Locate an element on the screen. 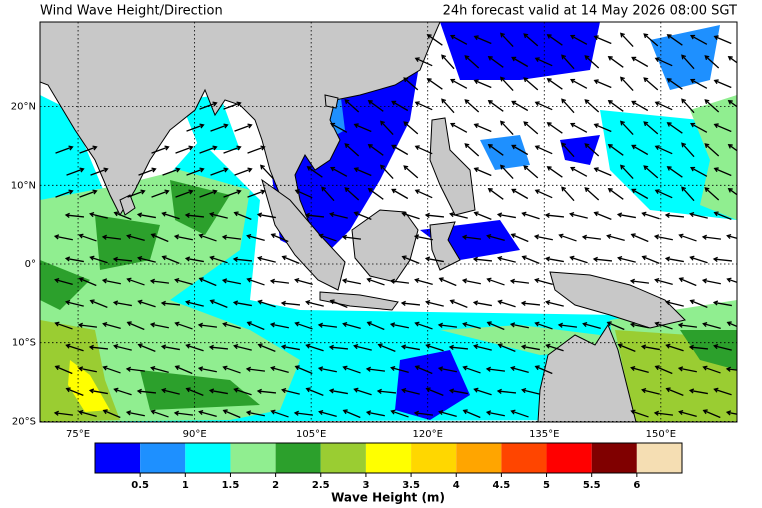 This screenshot has height=508, width=762. lat-tick-label: 20°N is located at coordinates (23, 107).